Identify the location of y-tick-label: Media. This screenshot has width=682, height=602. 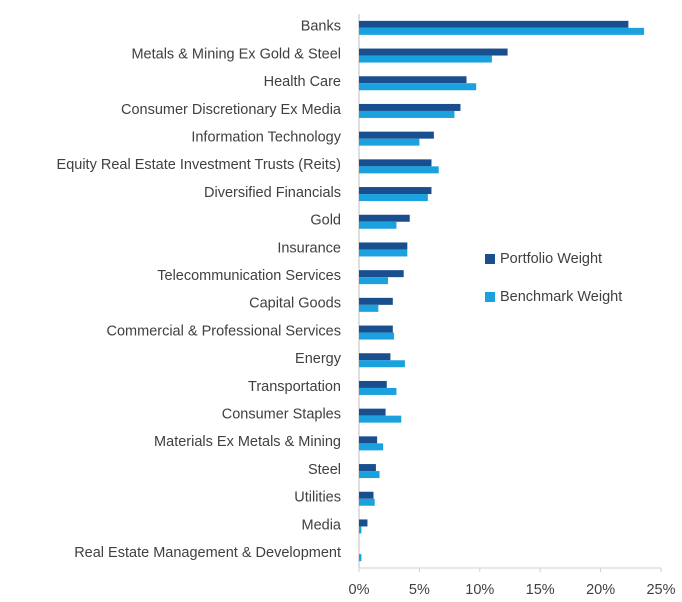
(322, 525).